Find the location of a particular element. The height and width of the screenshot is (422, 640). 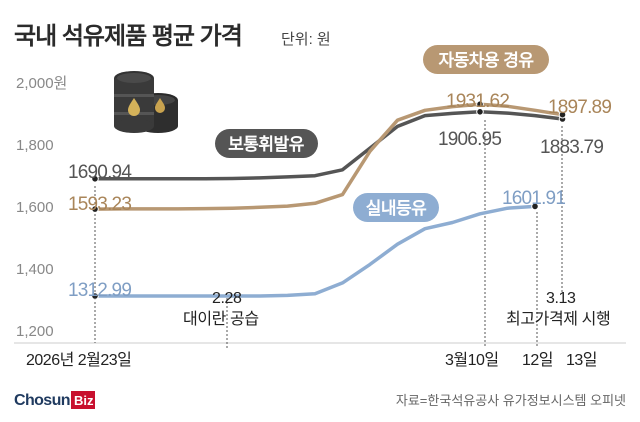

legend-pill-diesel: 자동차용 경유 is located at coordinates (486, 59).